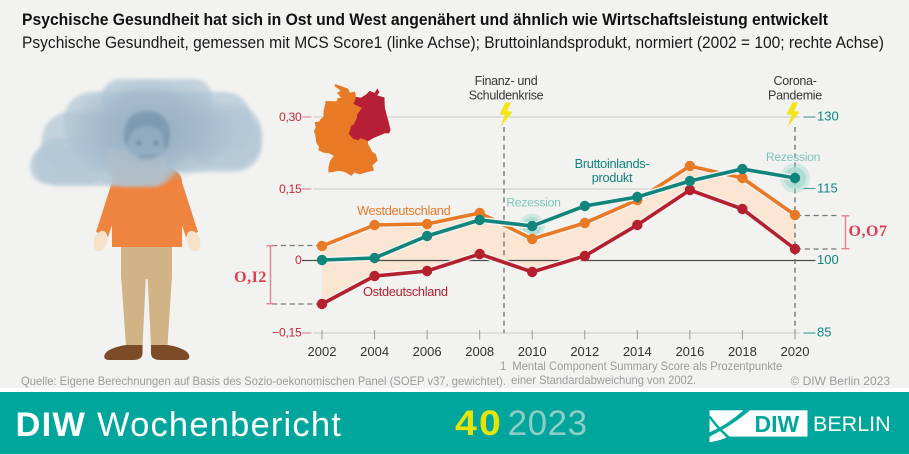  I want to click on svg-text: 0,30, so click(290, 117).